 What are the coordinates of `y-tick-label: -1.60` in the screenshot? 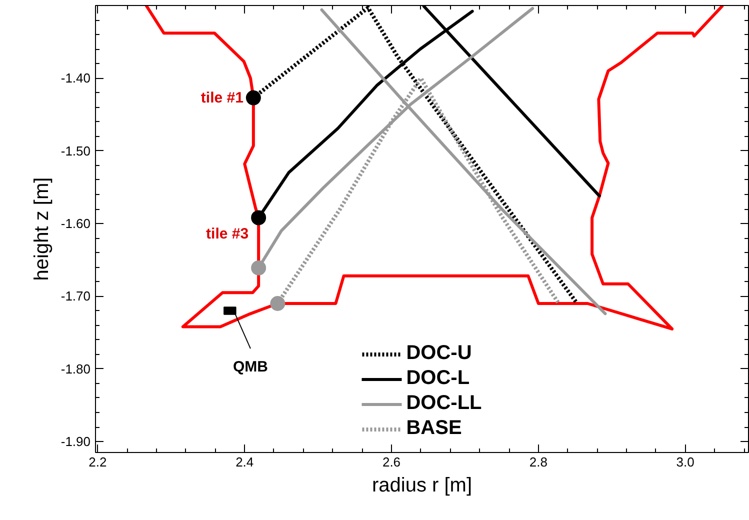 It's located at (75, 224).